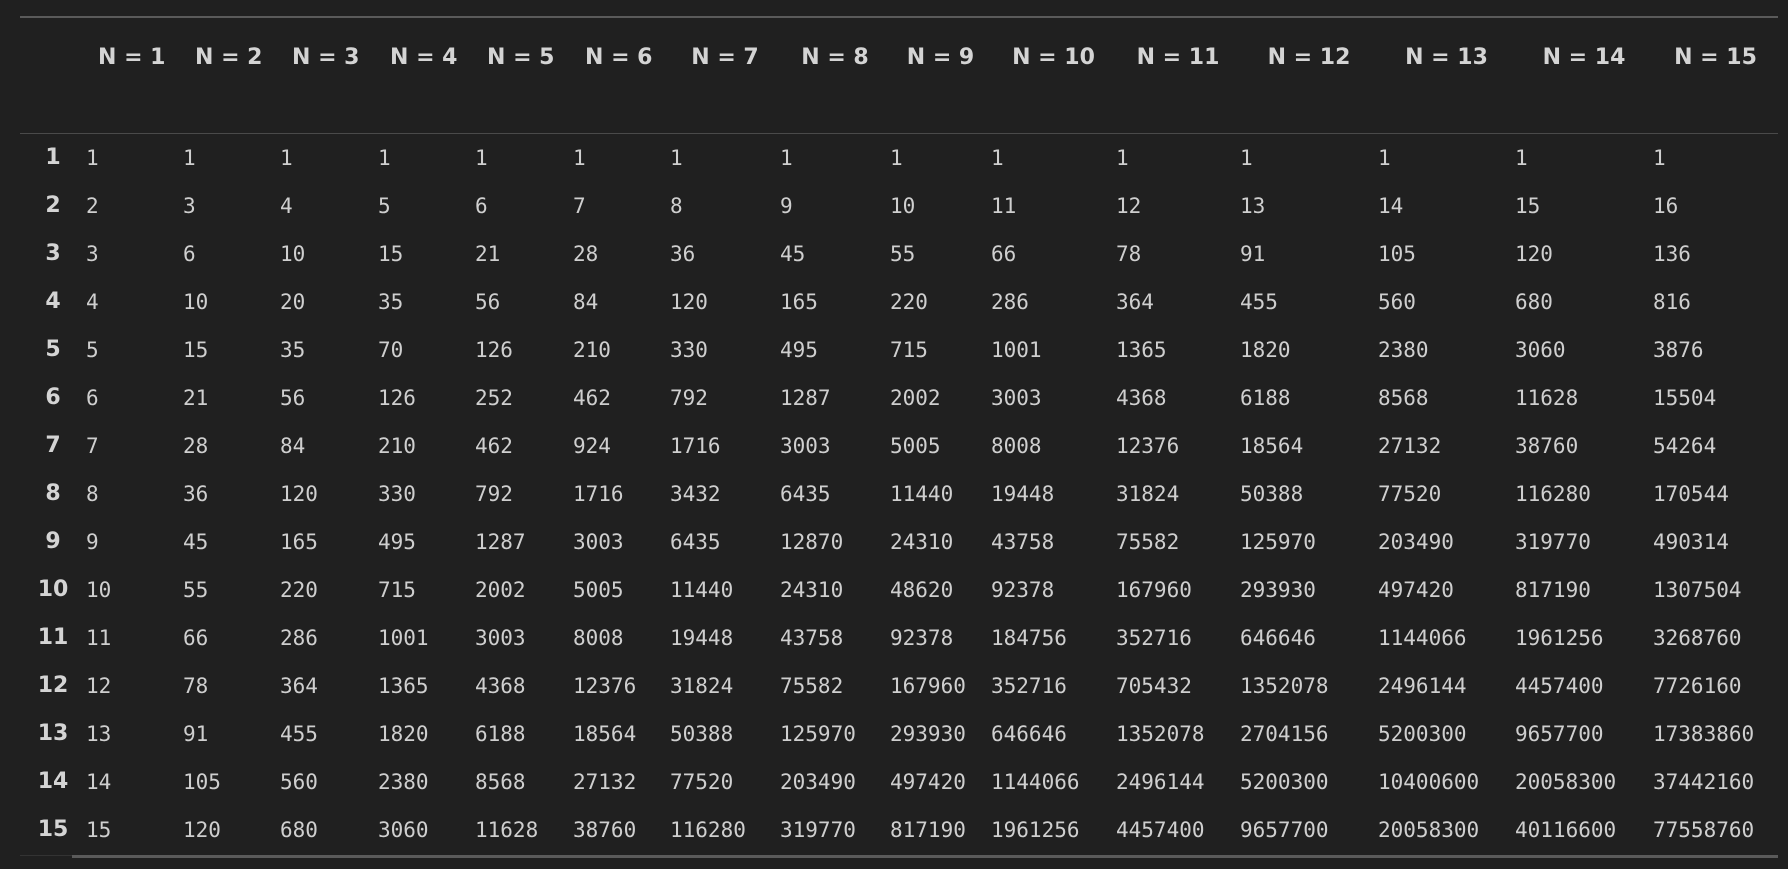  I want to click on table-cell: 3060, so click(1540, 349).